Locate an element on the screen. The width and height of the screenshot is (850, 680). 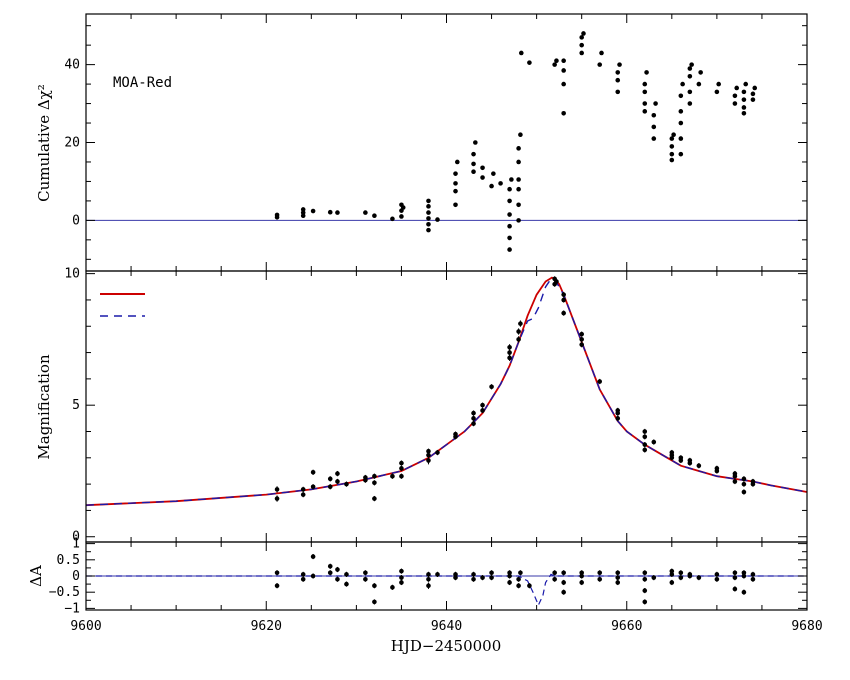
x-tick-label: 9660 is located at coordinates (626, 626).